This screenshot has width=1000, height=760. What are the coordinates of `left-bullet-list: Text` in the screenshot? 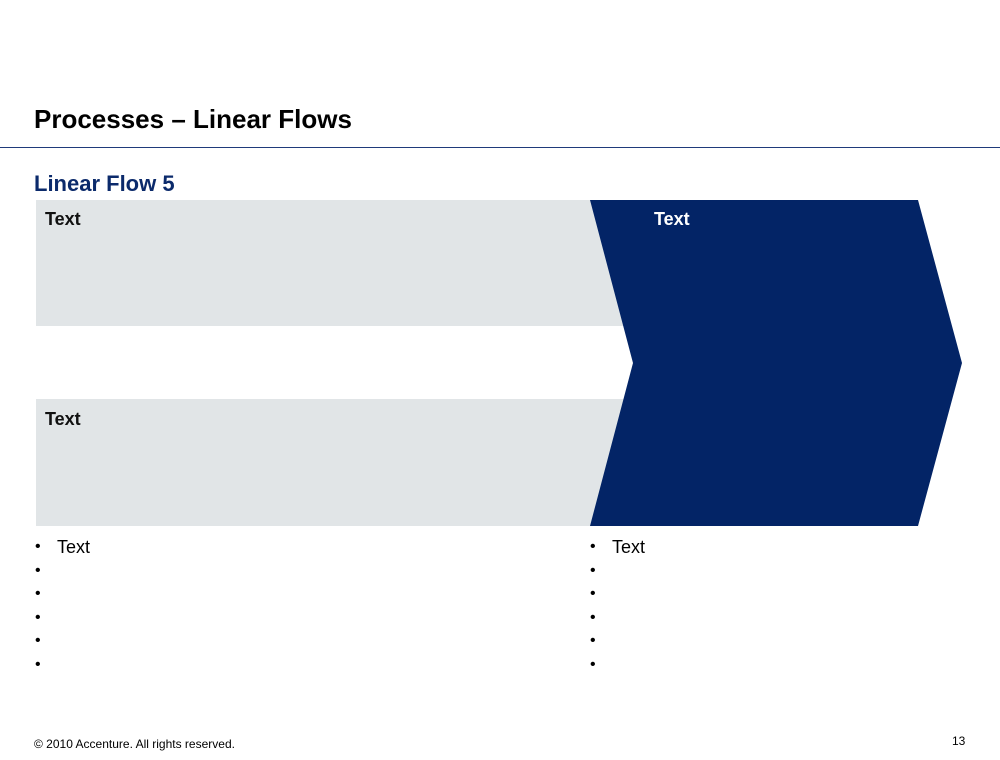 It's located at (285, 607).